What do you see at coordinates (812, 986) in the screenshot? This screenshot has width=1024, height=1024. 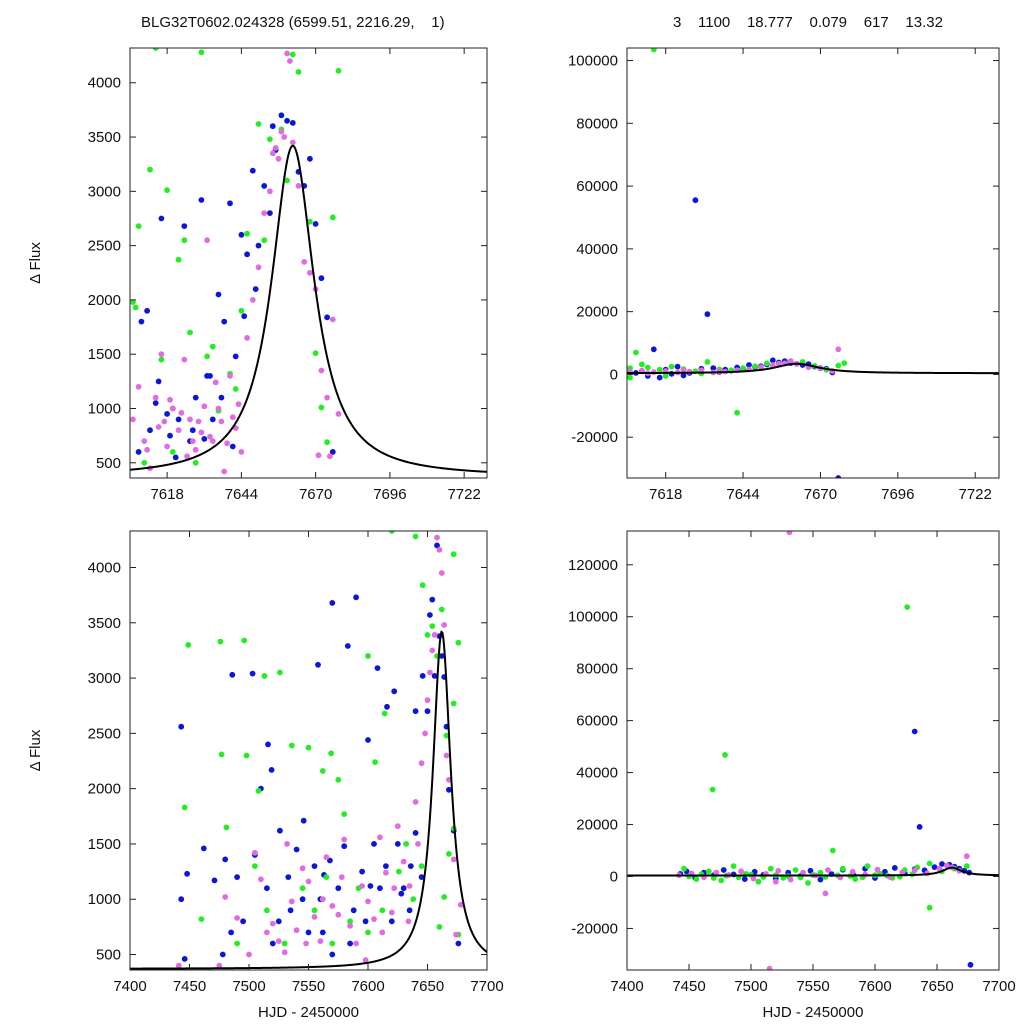 I see `x-tick-label: 7550` at bounding box center [812, 986].